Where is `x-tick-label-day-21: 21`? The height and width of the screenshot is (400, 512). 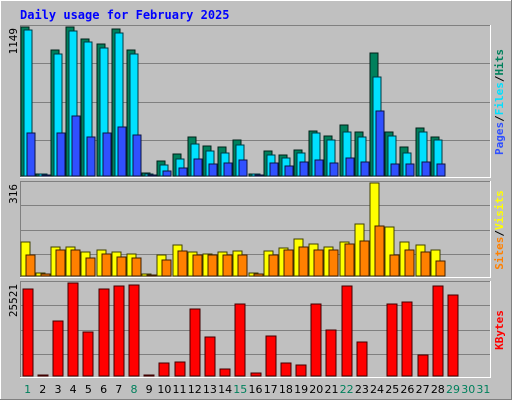
x-tick-label-day-21: 21 is located at coordinates (331, 389).